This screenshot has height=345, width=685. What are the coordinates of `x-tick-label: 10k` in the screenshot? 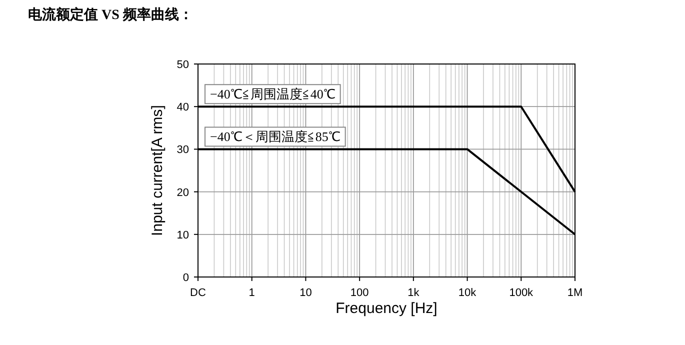 It's located at (467, 293).